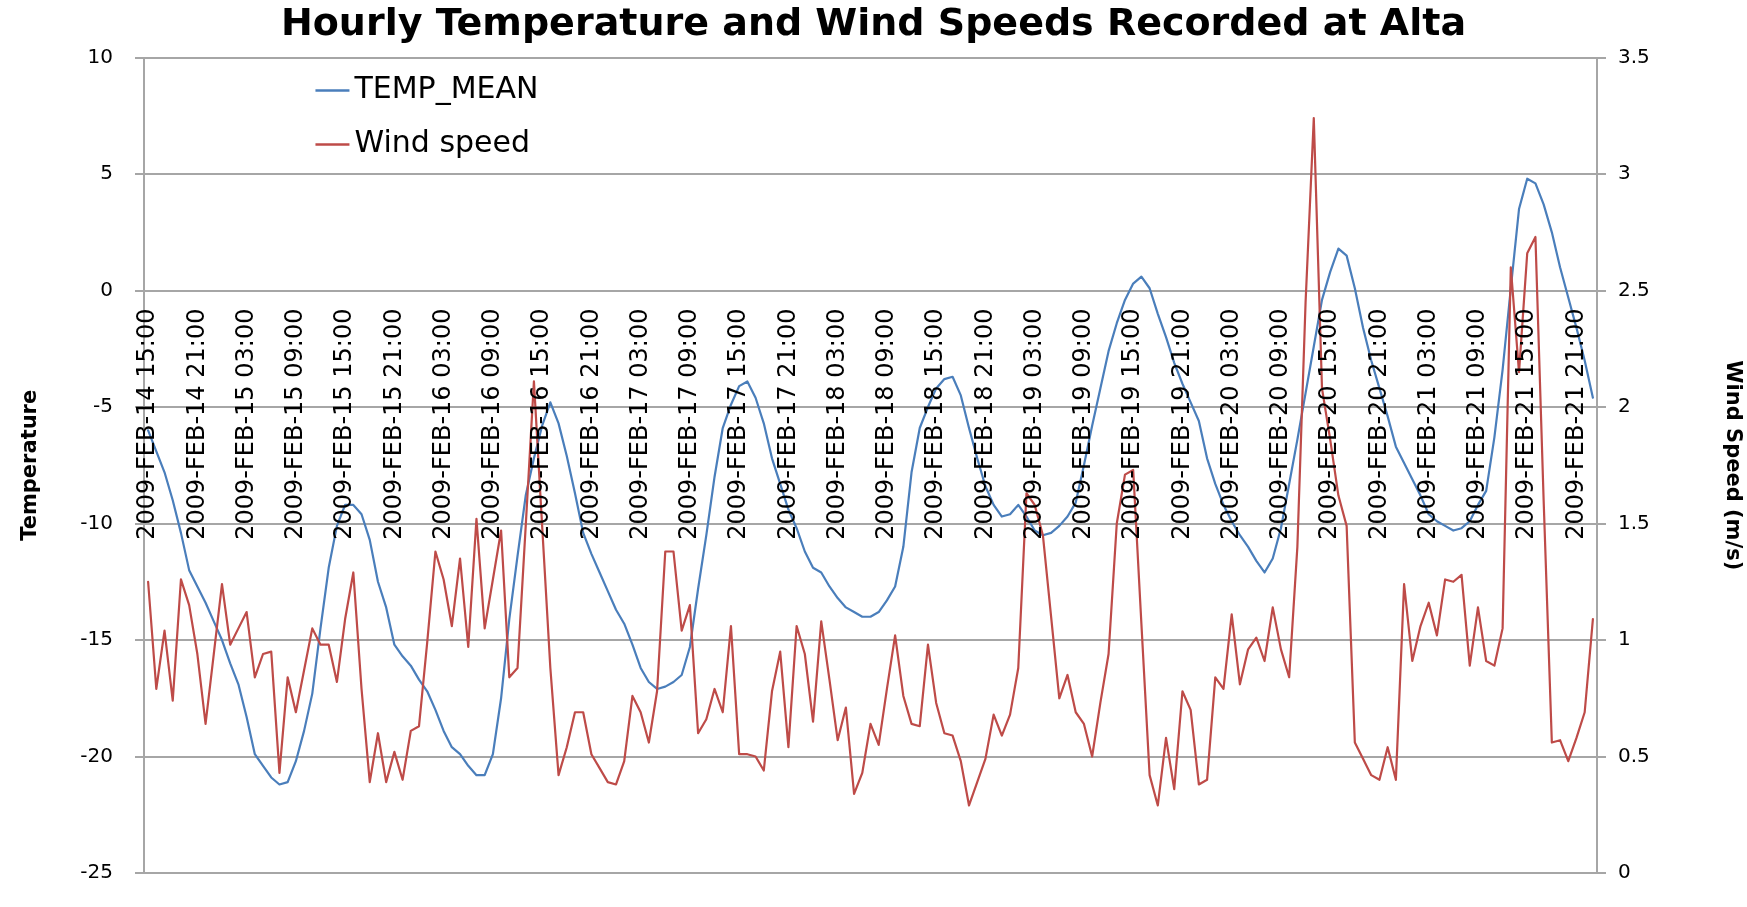 This screenshot has height=907, width=1747. Describe the element at coordinates (1426, 424) in the screenshot. I see `x-tick-label: 2009-FEB-21 03:00` at that location.